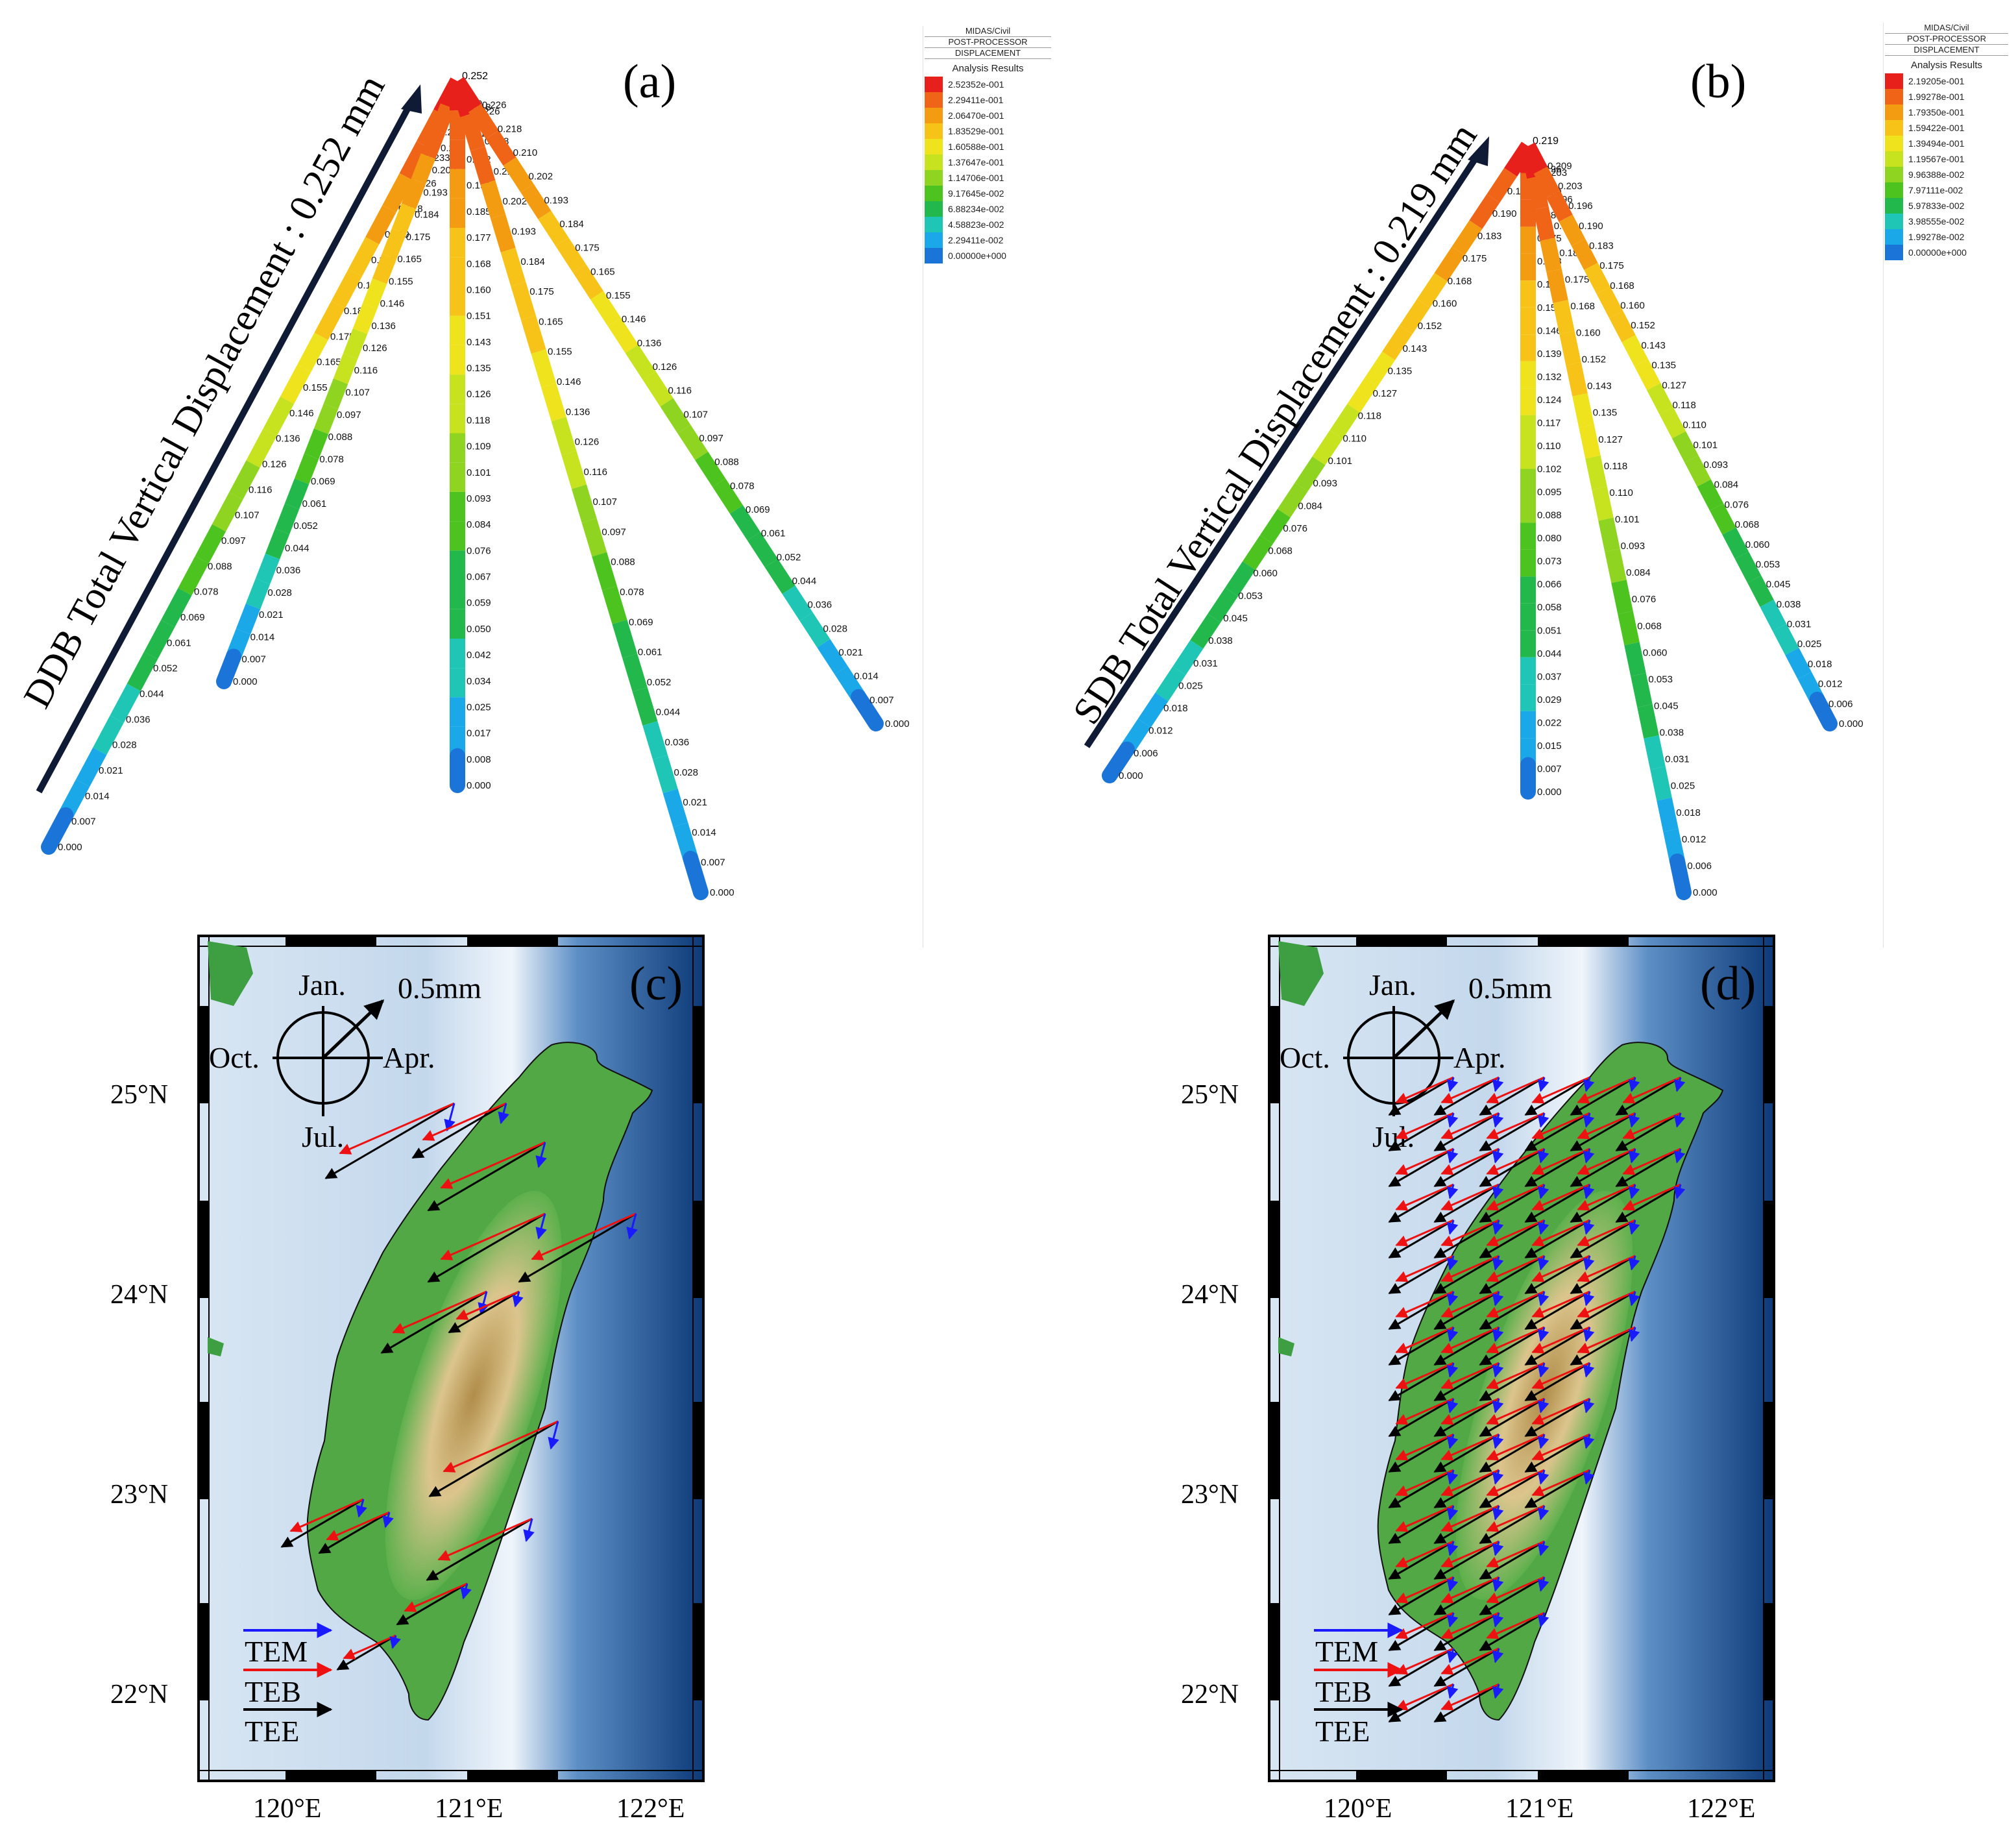 The width and height of the screenshot is (2016, 1838). I want to click on panel-a-node-label: 0.116, so click(595, 472).